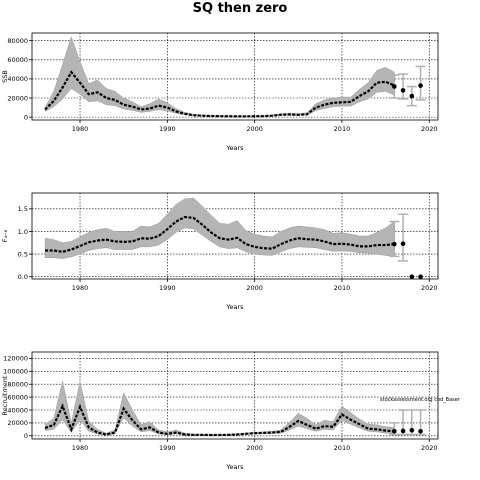 This screenshot has height=480, width=480. I want to click on y-axis-label: F₄₋₈, so click(5, 235).